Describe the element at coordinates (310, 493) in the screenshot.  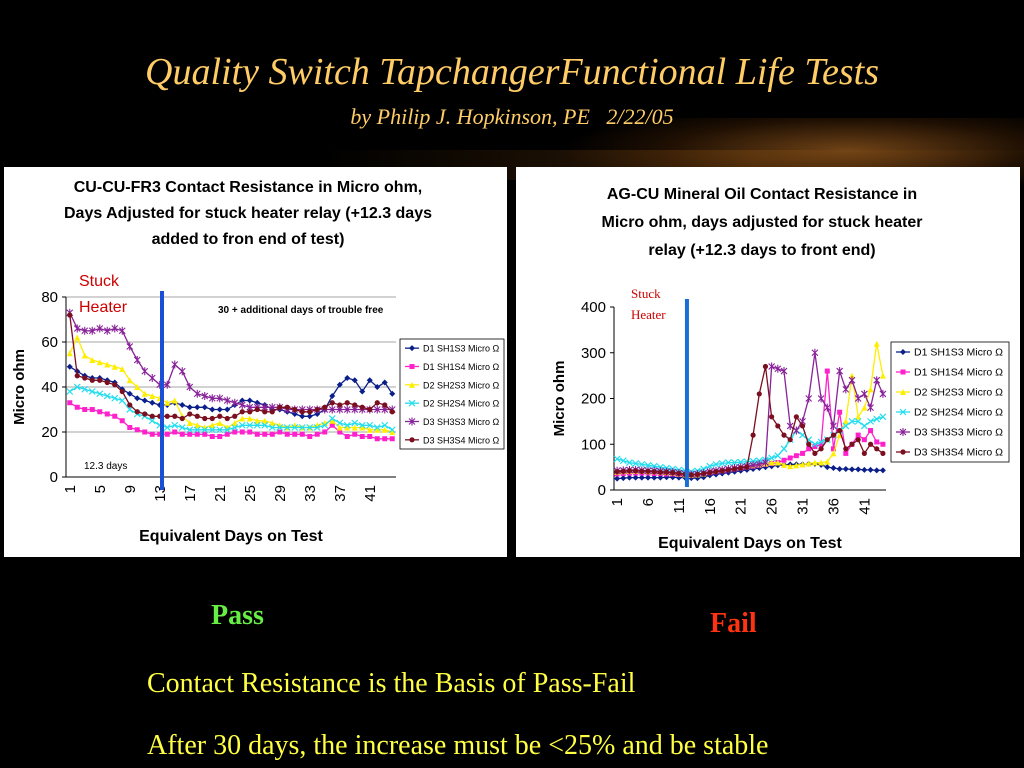
I see `x-tick-label: 33` at that location.